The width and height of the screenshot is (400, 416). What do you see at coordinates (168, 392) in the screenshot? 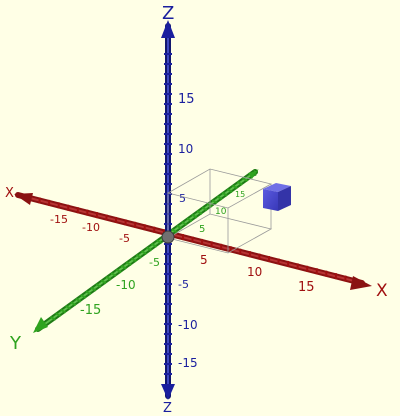
I see `z-axis-negative-arrow-icon` at bounding box center [168, 392].